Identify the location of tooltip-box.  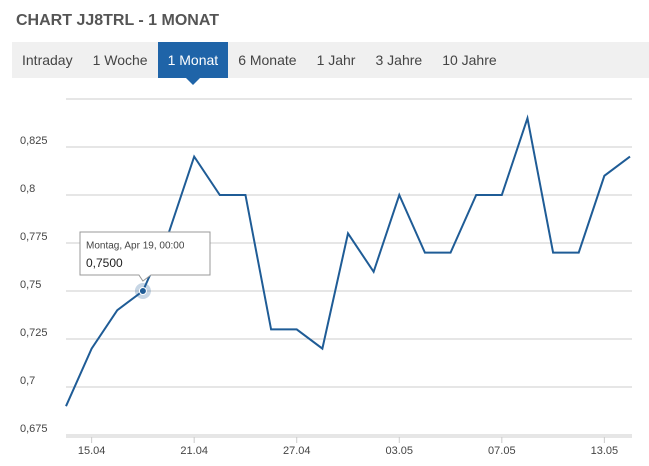
(145, 256).